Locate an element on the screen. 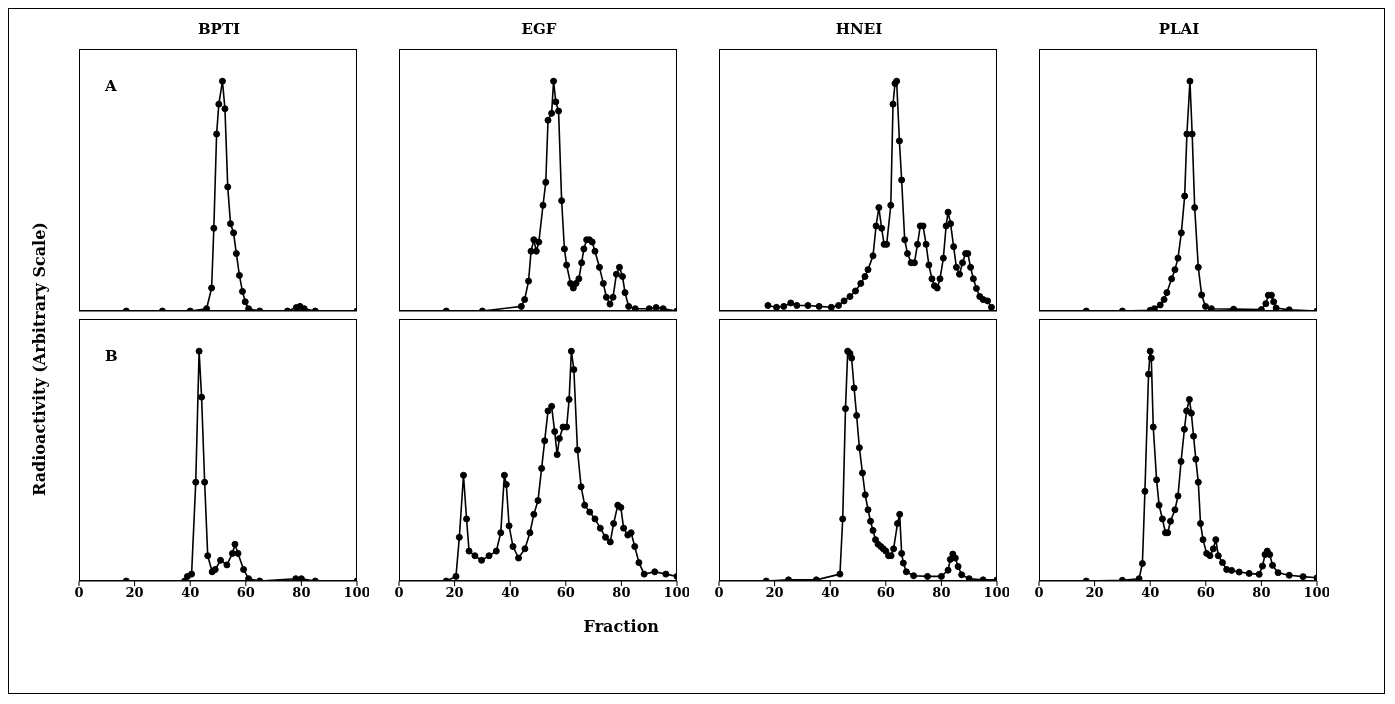 The width and height of the screenshot is (1395, 704). annotation: B is located at coordinates (111, 356).